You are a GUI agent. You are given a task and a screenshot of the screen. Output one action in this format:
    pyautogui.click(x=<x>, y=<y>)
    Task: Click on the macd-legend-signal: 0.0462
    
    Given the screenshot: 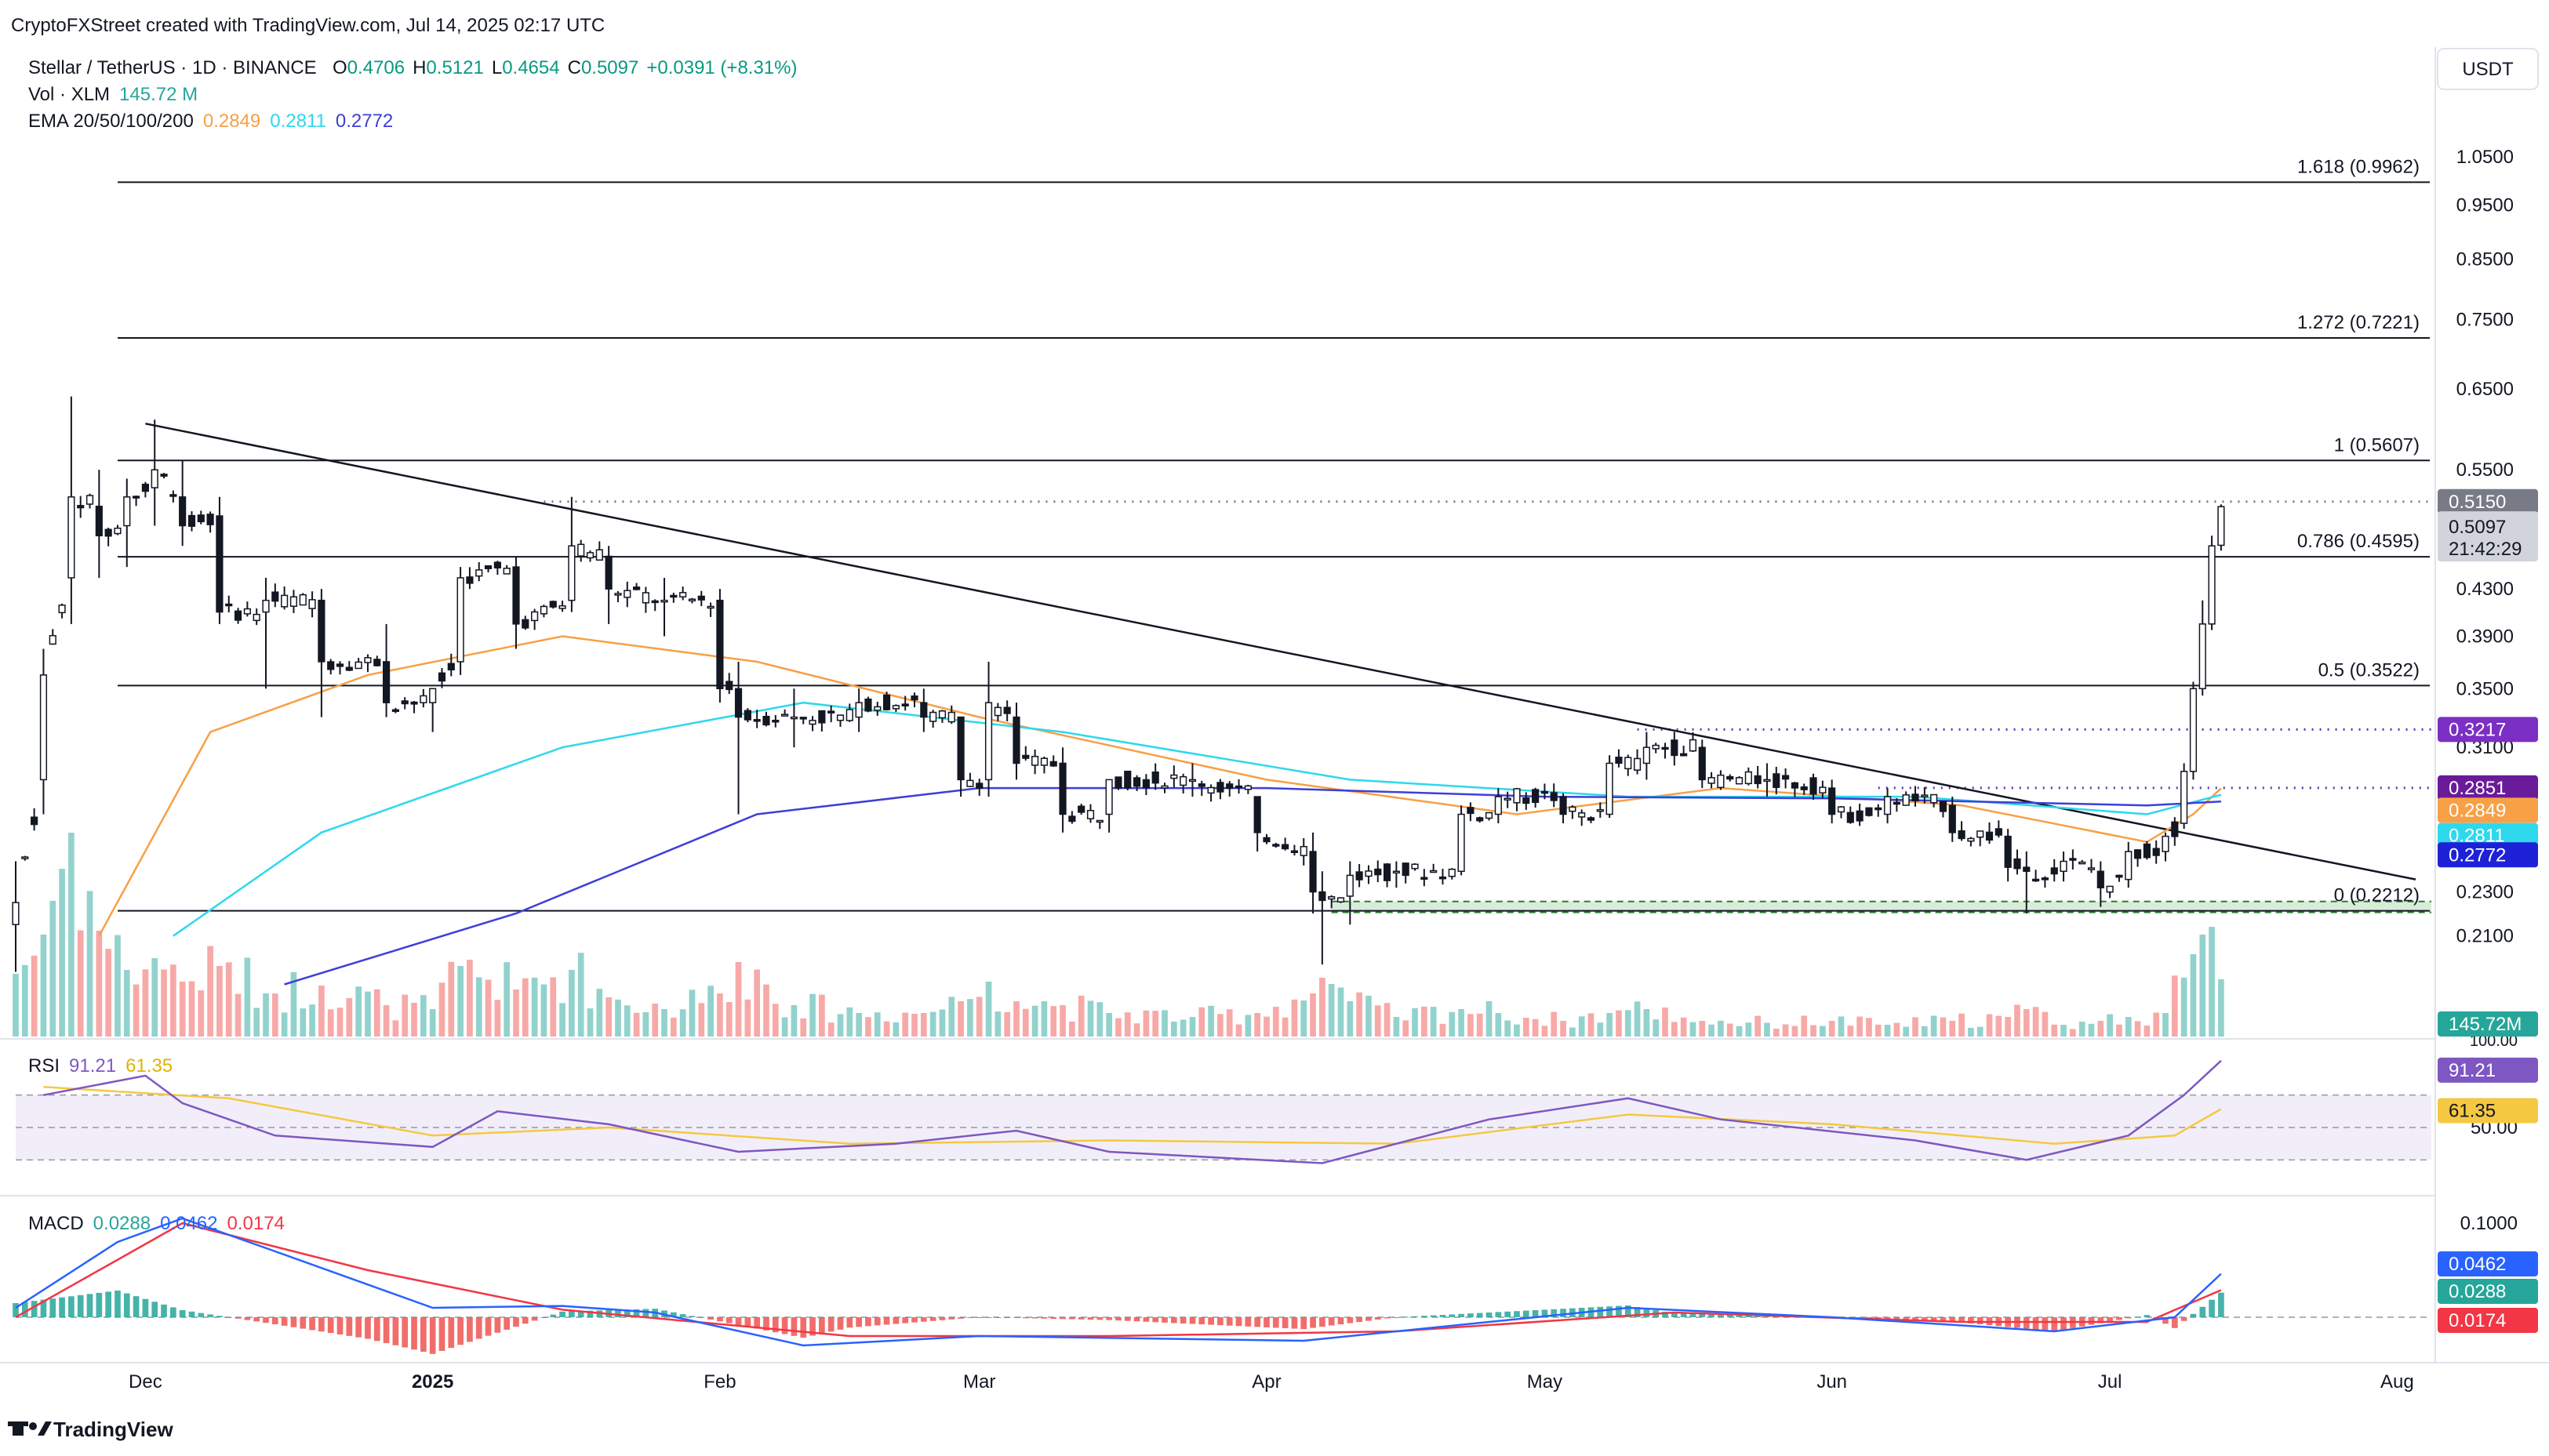 What is the action you would take?
    pyautogui.click(x=188, y=1223)
    